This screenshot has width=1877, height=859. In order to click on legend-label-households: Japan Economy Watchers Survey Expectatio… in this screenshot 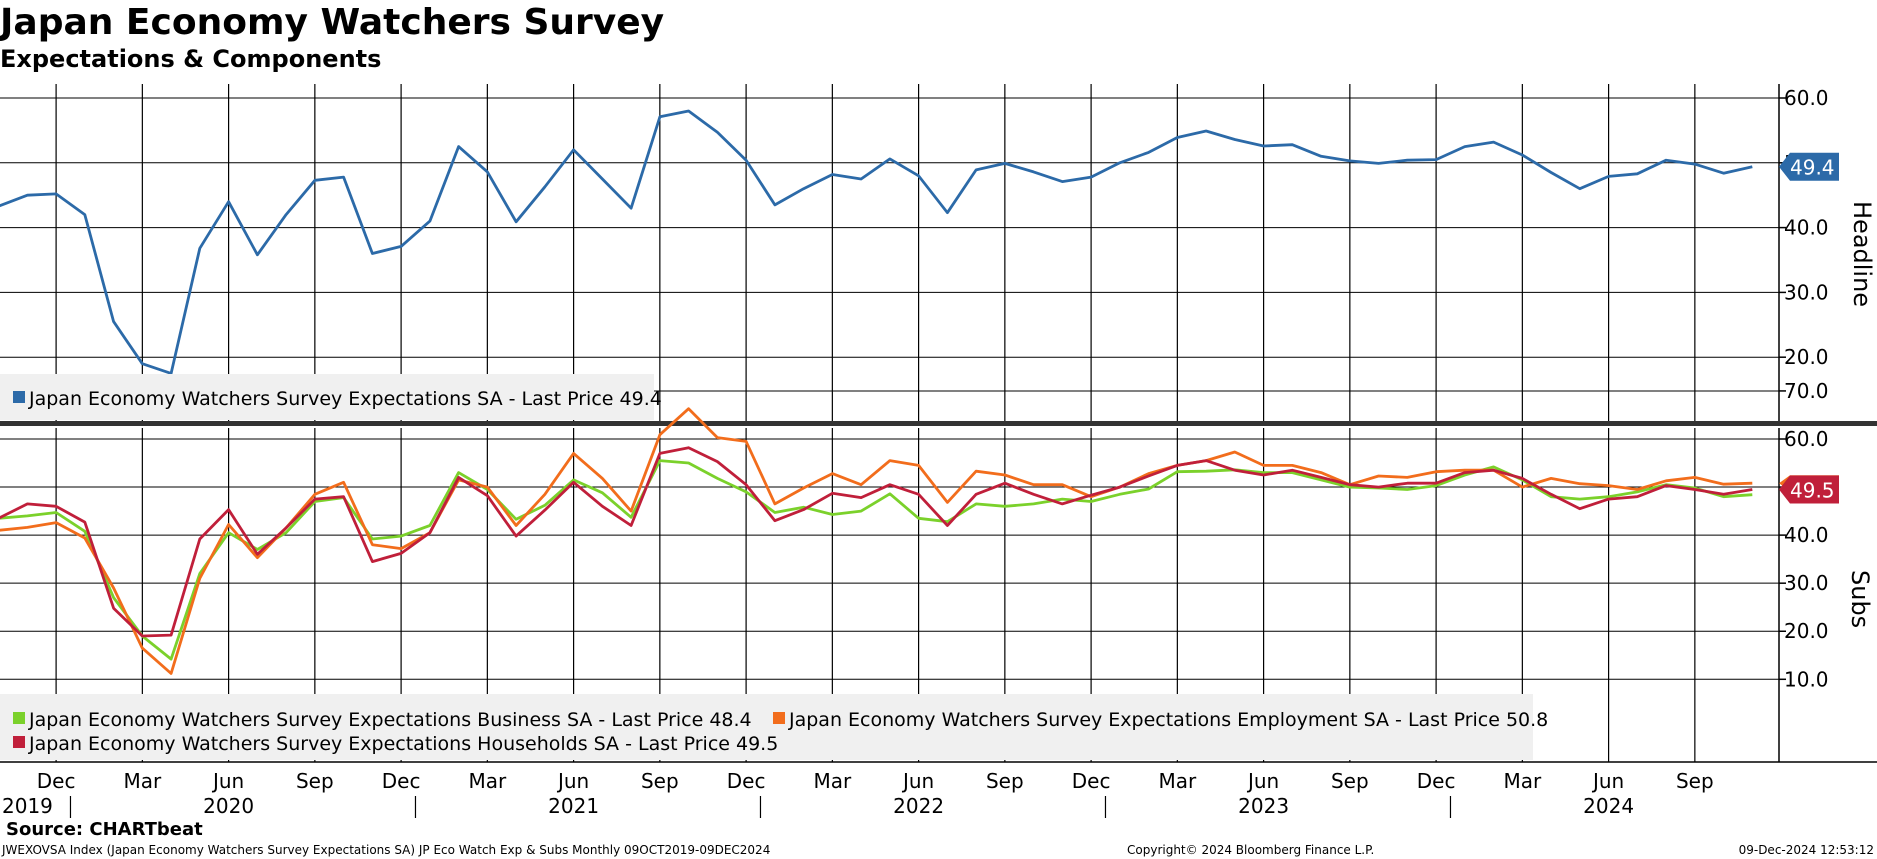, I will do `click(403, 744)`.